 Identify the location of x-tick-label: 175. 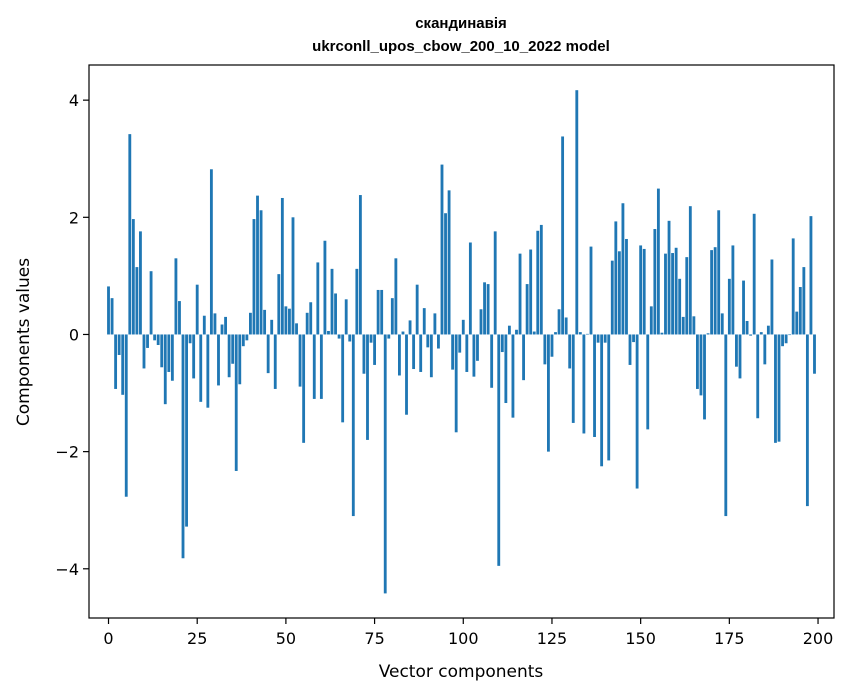
(729, 638).